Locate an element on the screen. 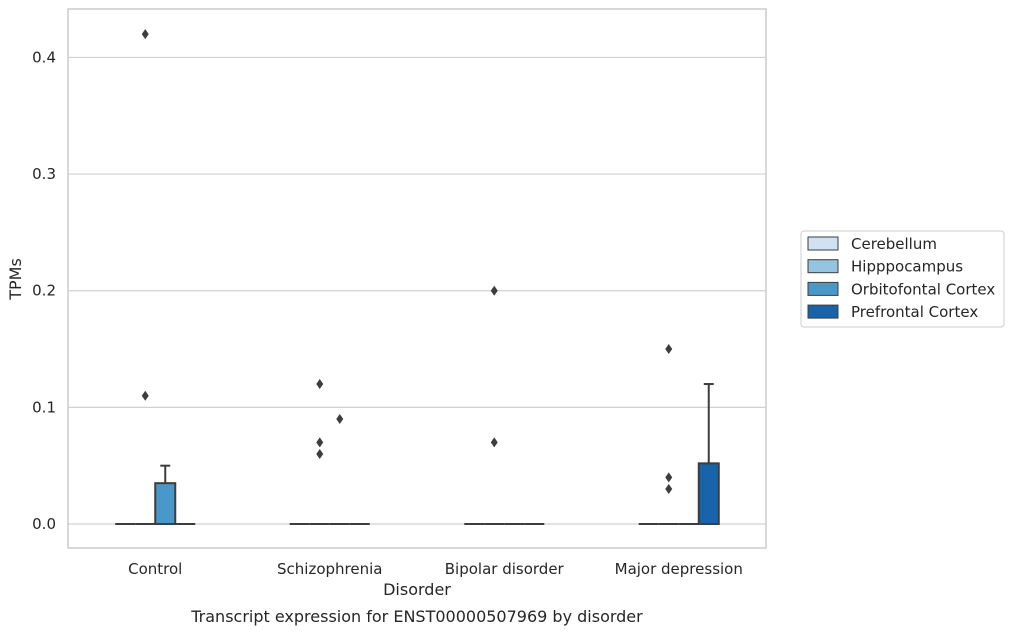 Image resolution: width=1014 pixels, height=634 pixels. y-tick-label: 0.2 is located at coordinates (44, 291).